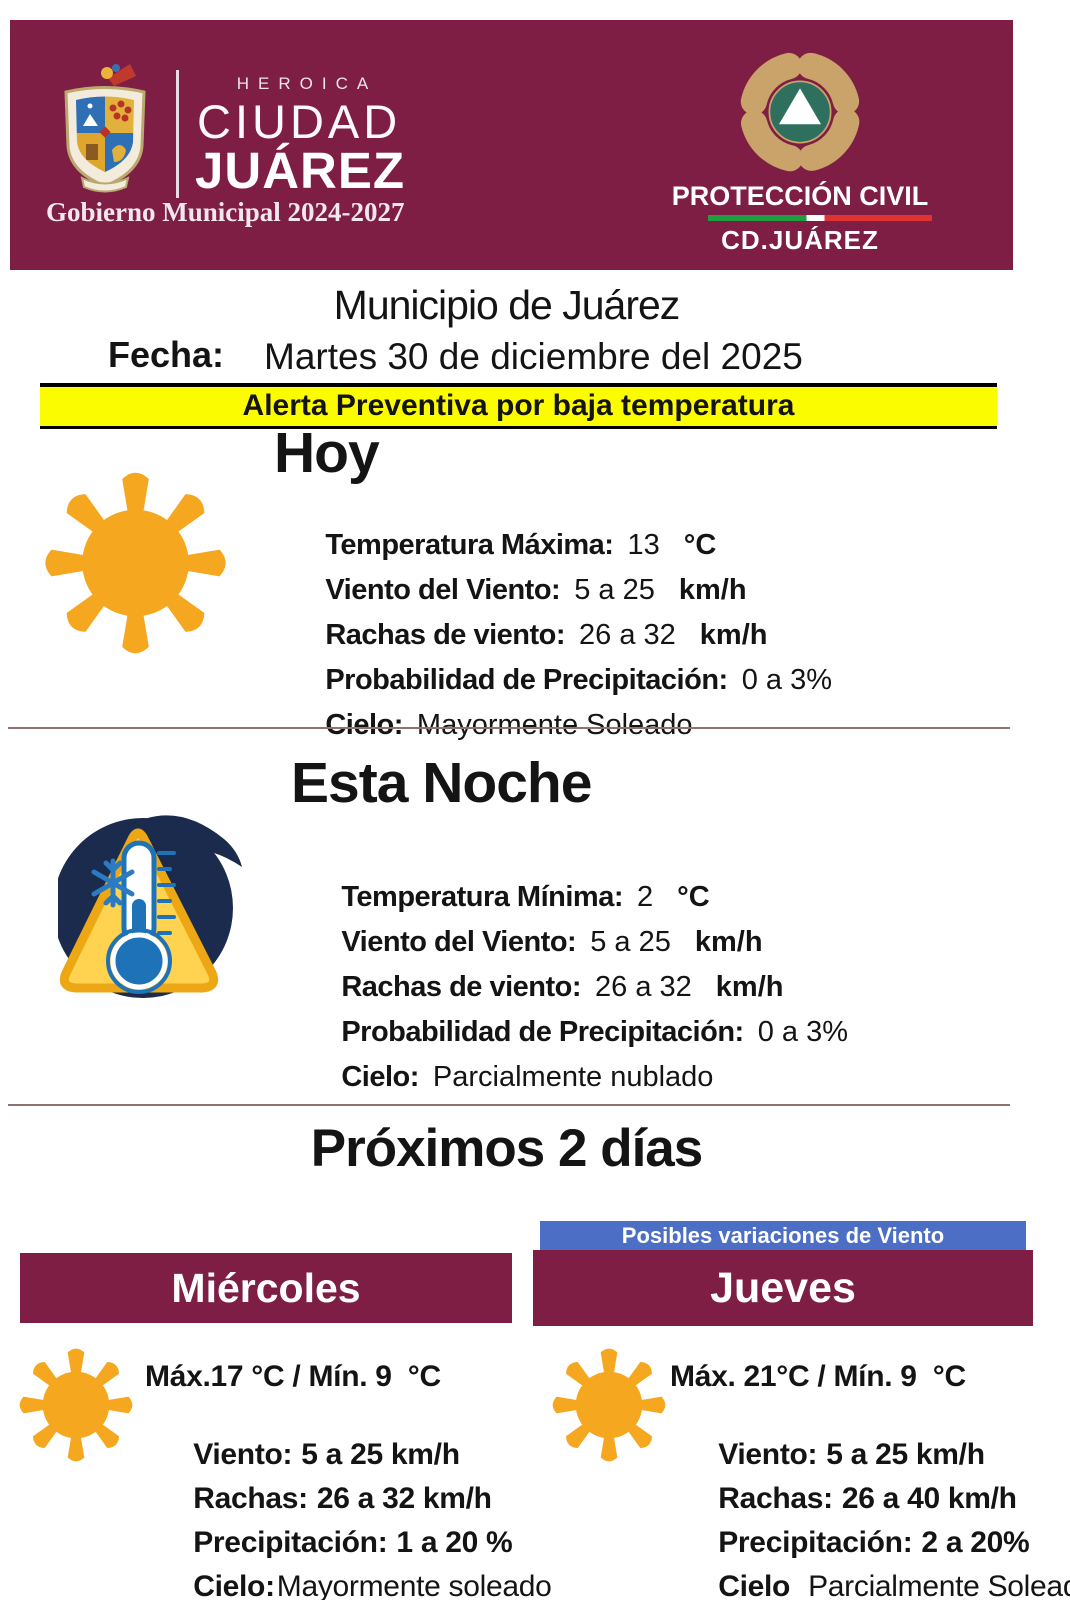 This screenshot has height=1600, width=1070. What do you see at coordinates (518, 406) in the screenshot?
I see `alert-banner: Alerta Preventiva por baja temperatura` at bounding box center [518, 406].